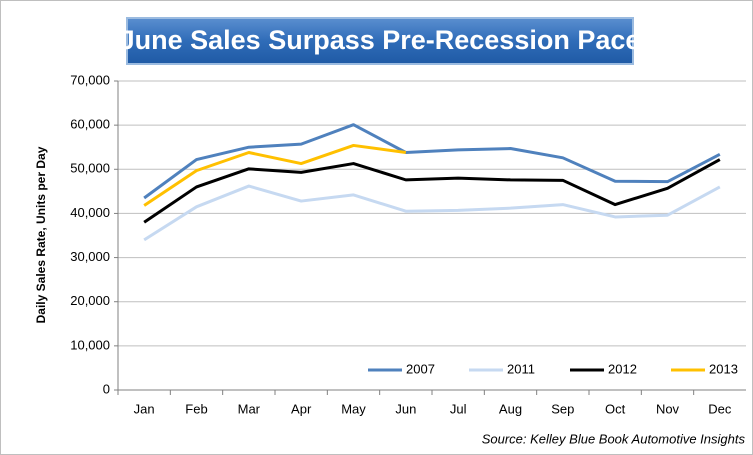 This screenshot has width=753, height=455. Describe the element at coordinates (90, 168) in the screenshot. I see `y-tick-label: 50,000` at that location.